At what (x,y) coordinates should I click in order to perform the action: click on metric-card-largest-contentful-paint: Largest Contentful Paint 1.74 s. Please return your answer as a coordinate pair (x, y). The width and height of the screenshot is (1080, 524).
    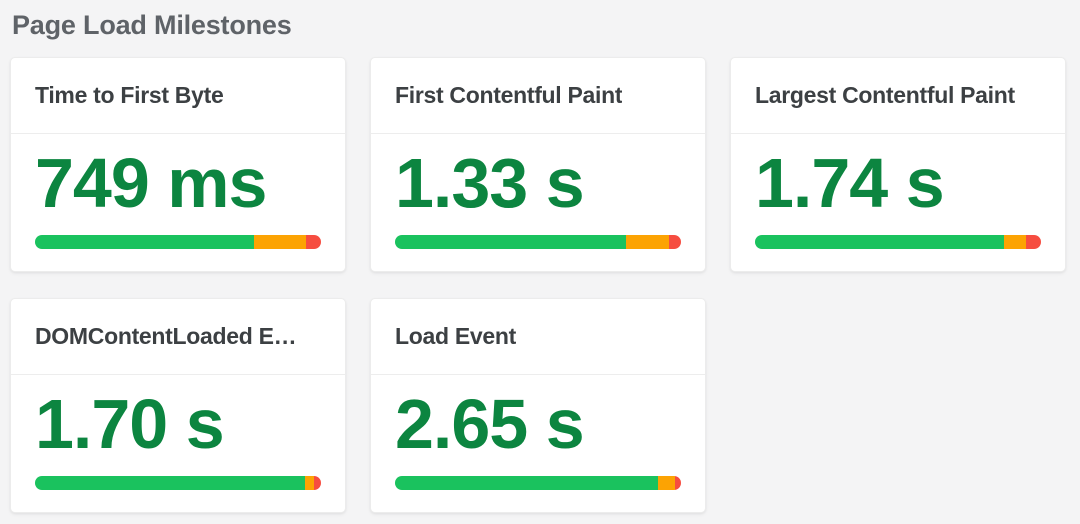
    Looking at the image, I should click on (898, 164).